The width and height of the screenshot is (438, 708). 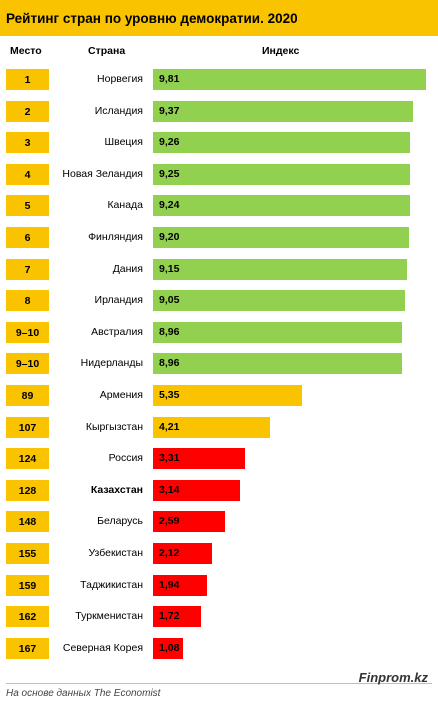 I want to click on bar-value-label: 9,81, so click(x=169, y=79).